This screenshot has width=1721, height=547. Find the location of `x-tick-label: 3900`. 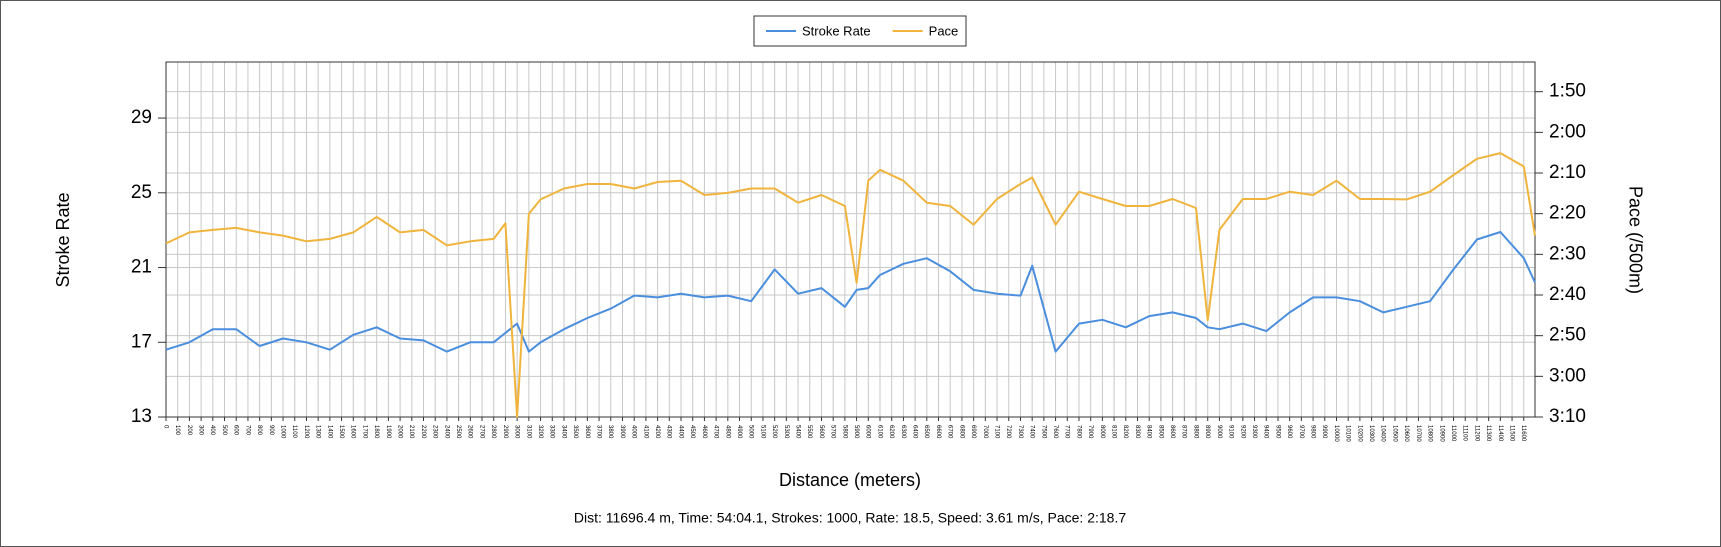

x-tick-label: 3900 is located at coordinates (622, 432).